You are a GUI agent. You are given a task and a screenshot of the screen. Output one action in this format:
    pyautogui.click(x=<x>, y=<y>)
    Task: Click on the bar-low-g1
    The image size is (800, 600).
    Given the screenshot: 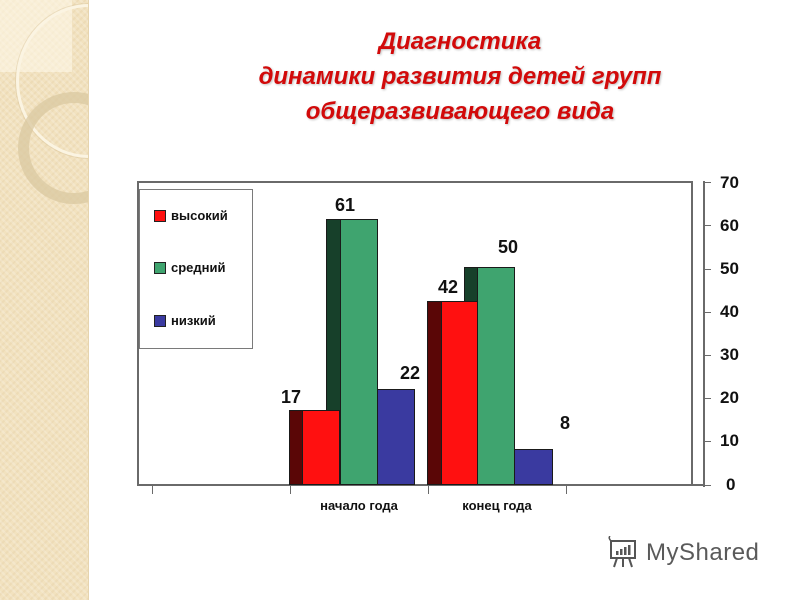 What is the action you would take?
    pyautogui.click(x=396, y=437)
    